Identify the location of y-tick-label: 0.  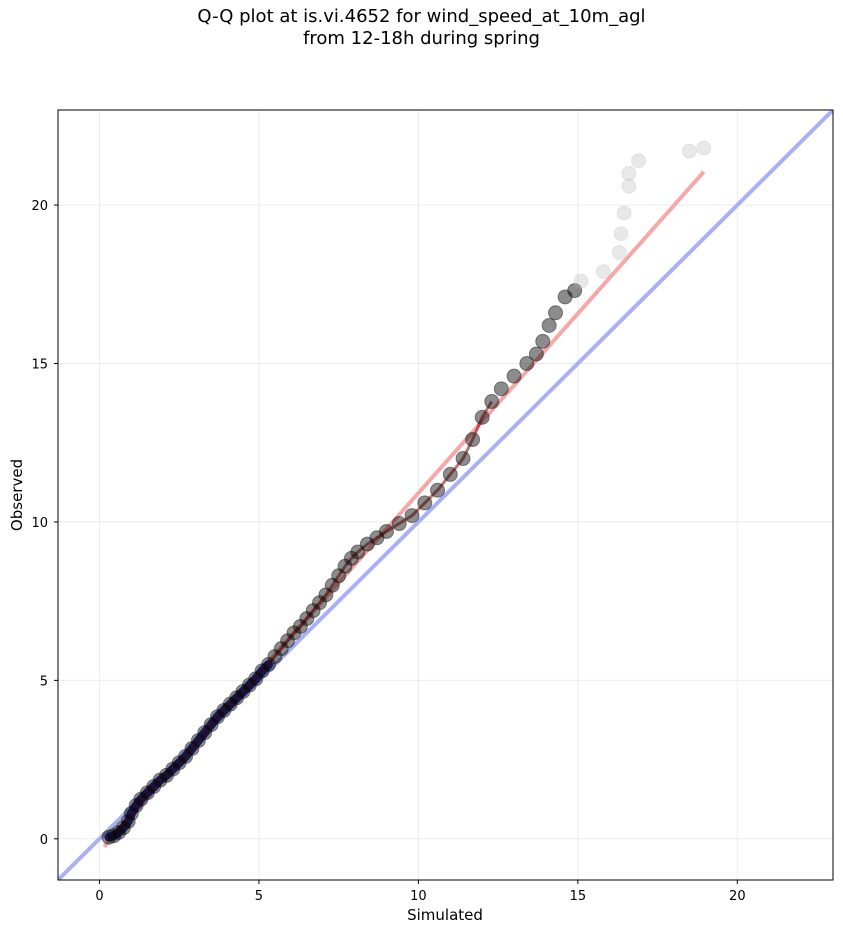
(44, 840).